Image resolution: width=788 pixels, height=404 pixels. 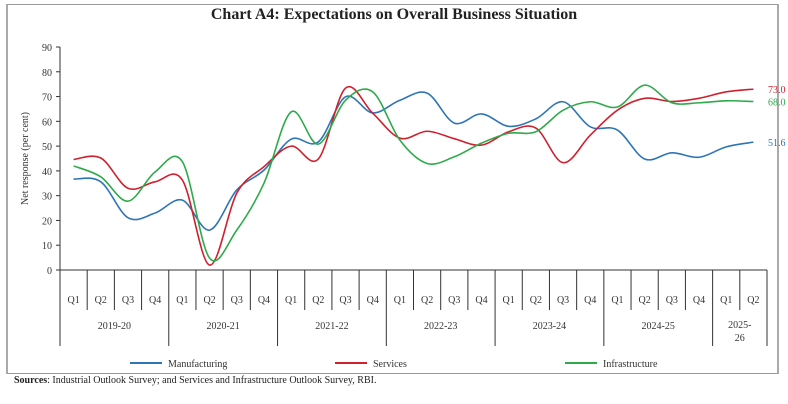 What do you see at coordinates (740, 338) in the screenshot?
I see `year-label: 26` at bounding box center [740, 338].